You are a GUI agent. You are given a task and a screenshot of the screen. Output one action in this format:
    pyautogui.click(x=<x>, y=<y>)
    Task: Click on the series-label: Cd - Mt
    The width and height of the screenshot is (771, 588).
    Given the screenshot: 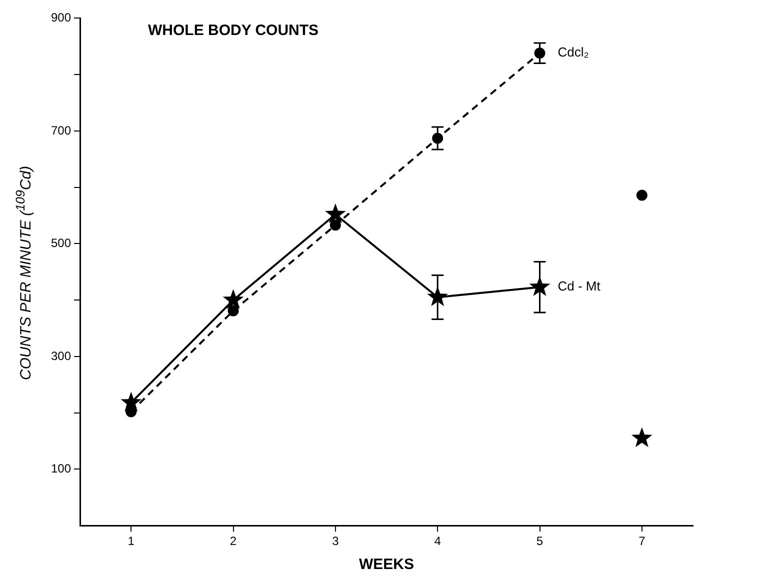 What is the action you would take?
    pyautogui.click(x=579, y=286)
    